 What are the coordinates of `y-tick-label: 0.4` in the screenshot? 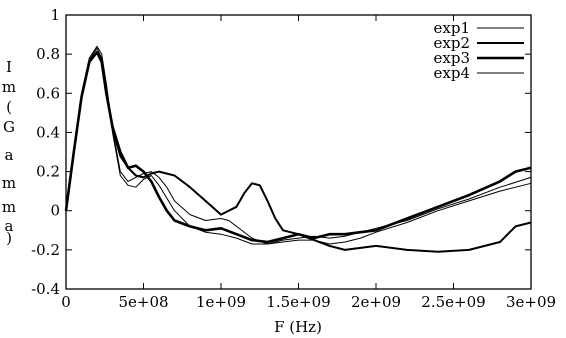 It's located at (48, 132).